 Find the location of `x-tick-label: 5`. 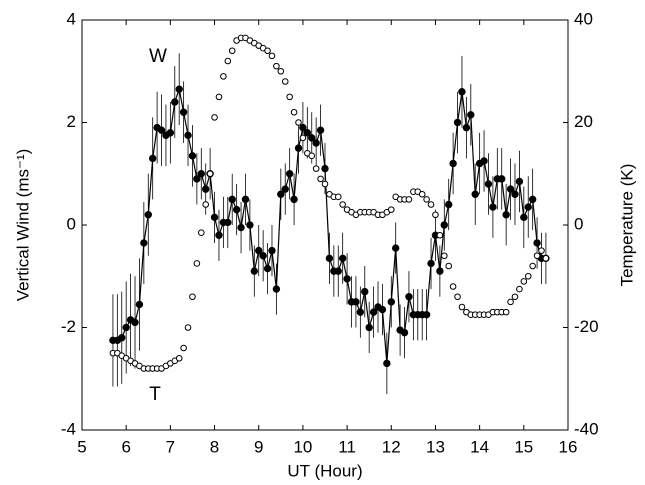

x-tick-label: 5 is located at coordinates (81, 446).